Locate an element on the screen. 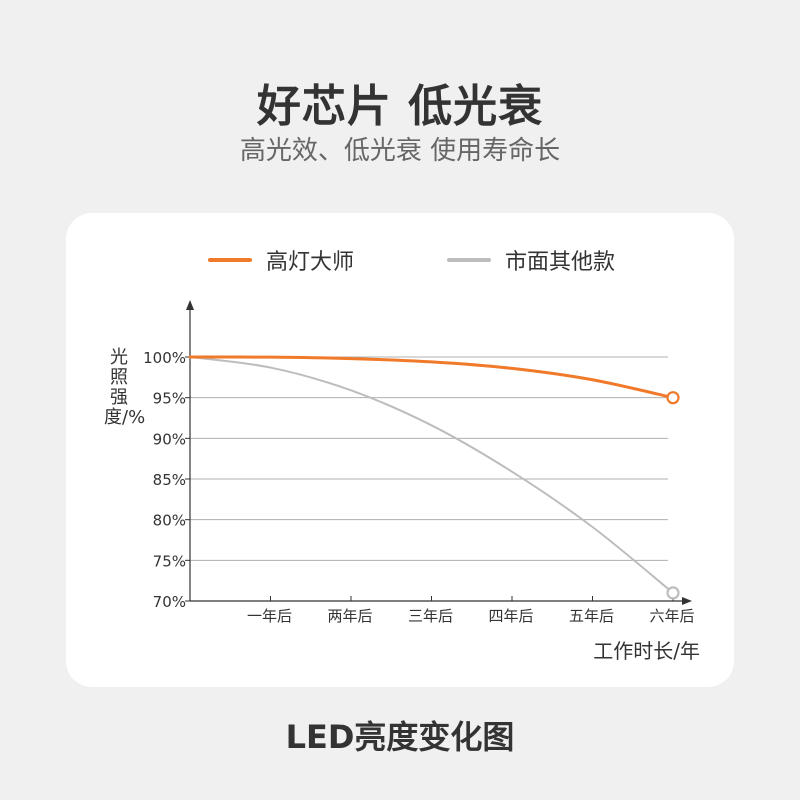 The image size is (800, 800). x-tick-label: 五年后 is located at coordinates (591, 616).